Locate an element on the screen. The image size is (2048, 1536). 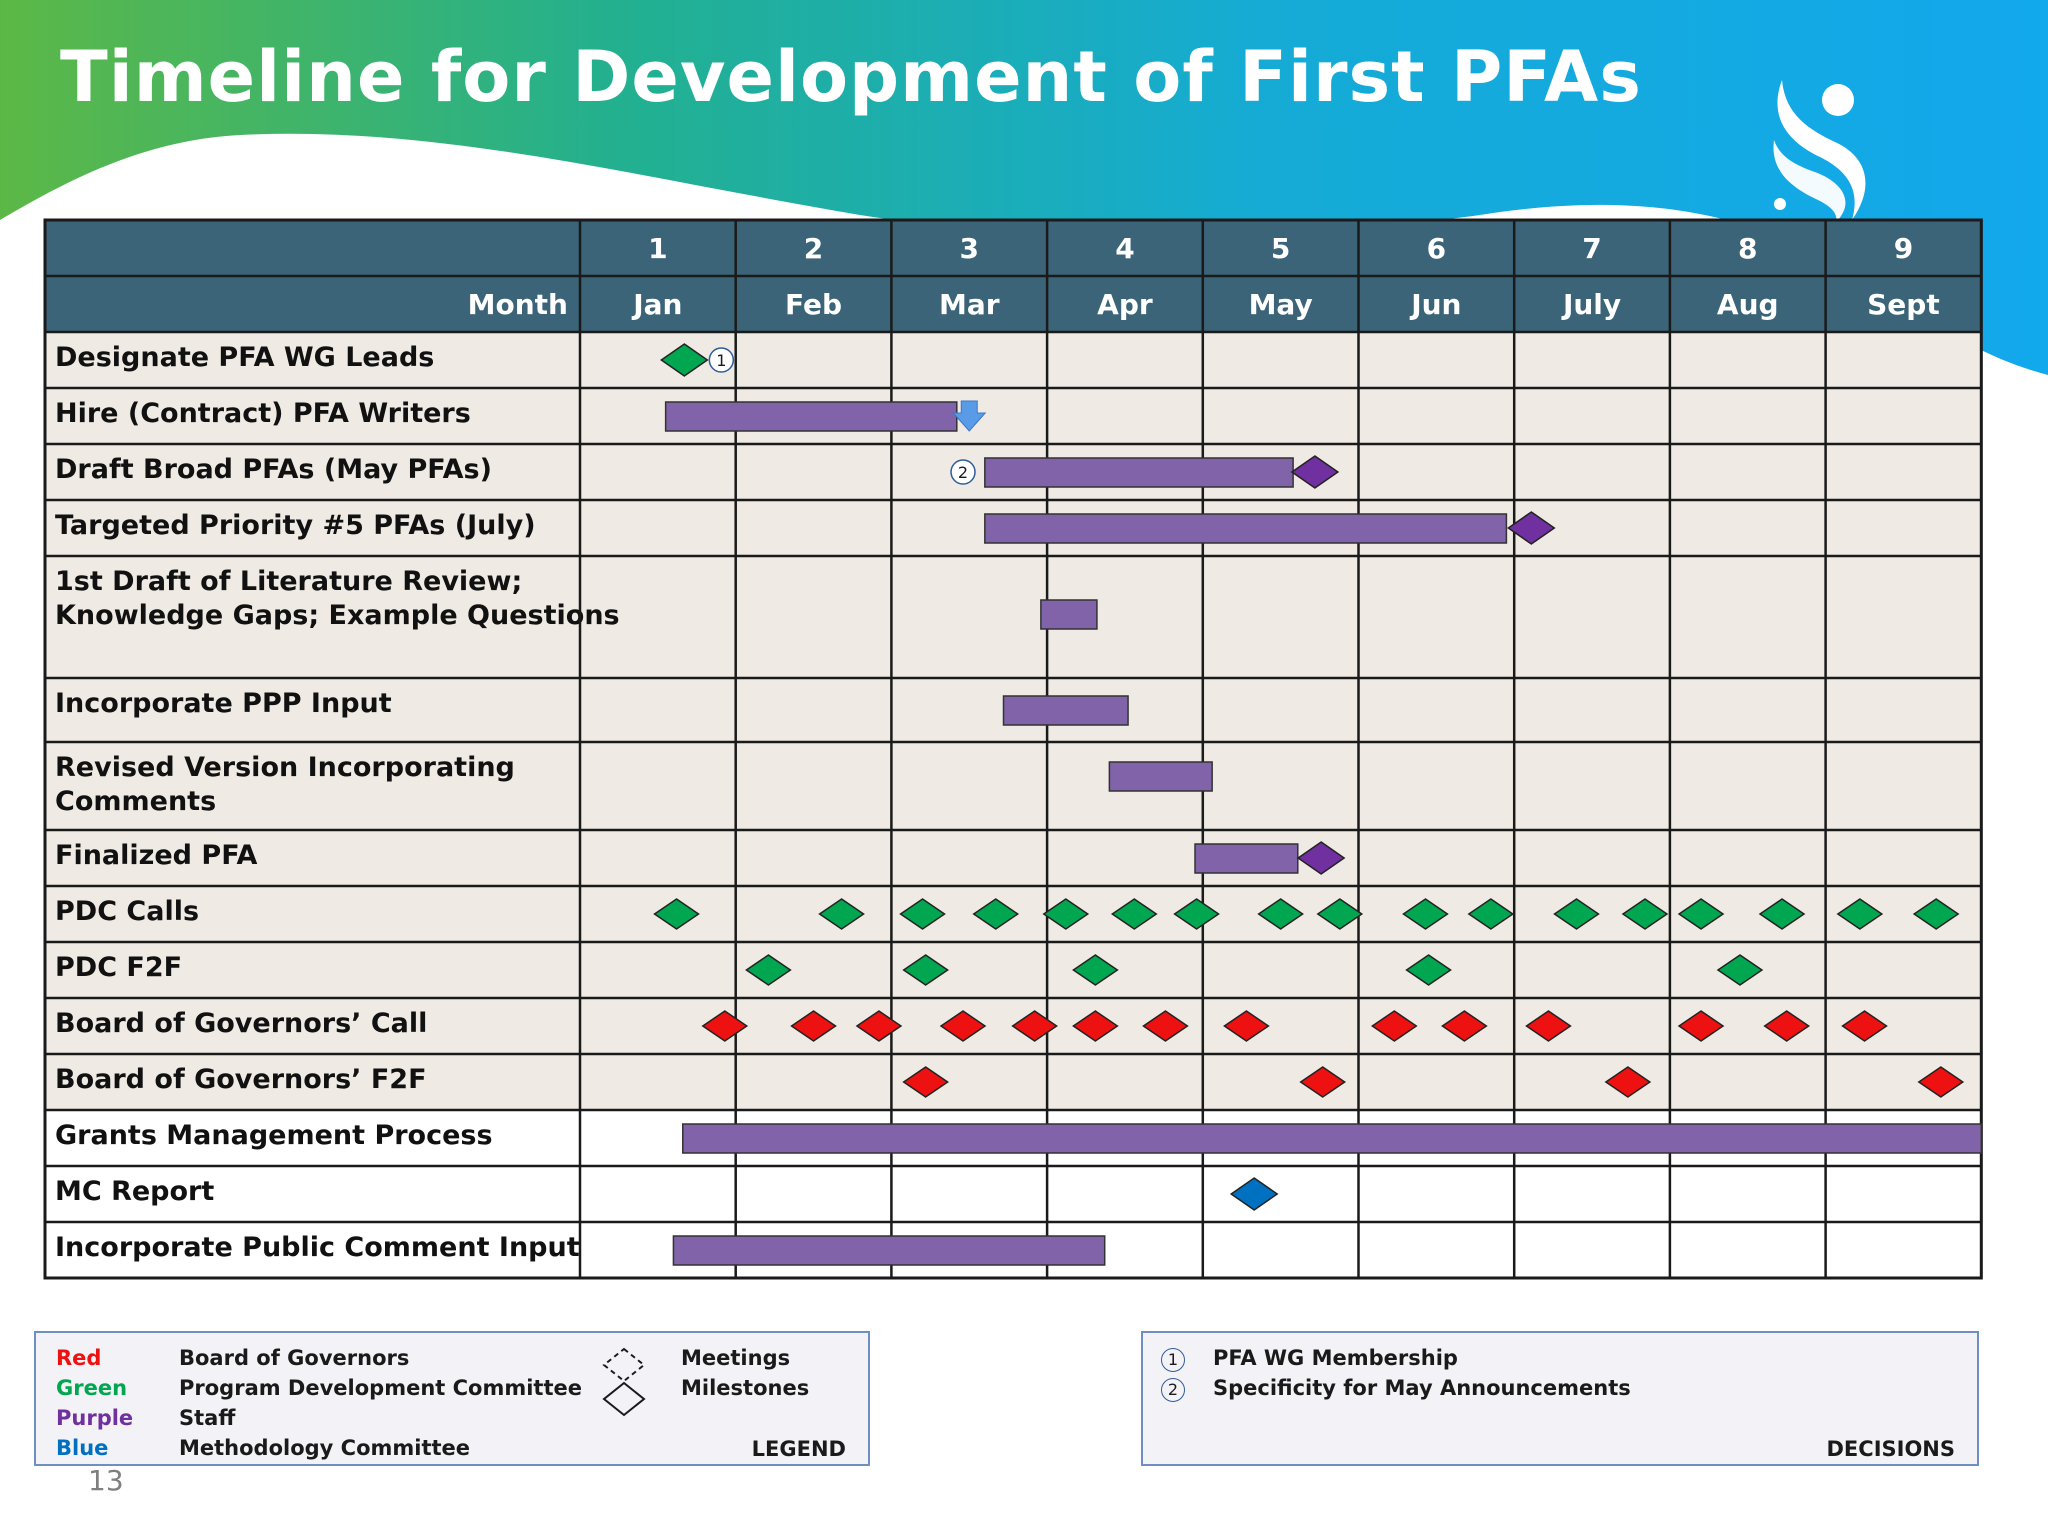
legend-row-blue: Blue Methodology Committee is located at coordinates (263, 1448).